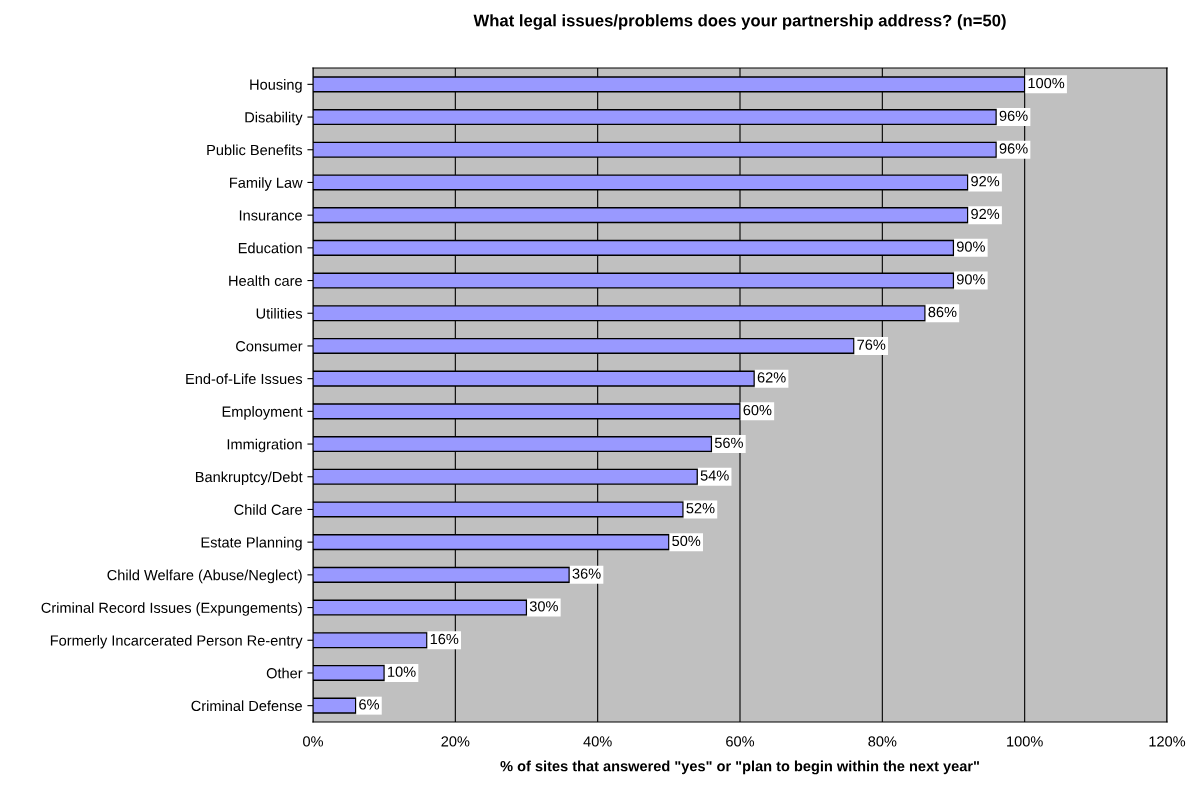 This screenshot has width=1195, height=790. What do you see at coordinates (739, 22) in the screenshot?
I see `chart-title: What legal issues/problems does your partnership address? (n=50)` at bounding box center [739, 22].